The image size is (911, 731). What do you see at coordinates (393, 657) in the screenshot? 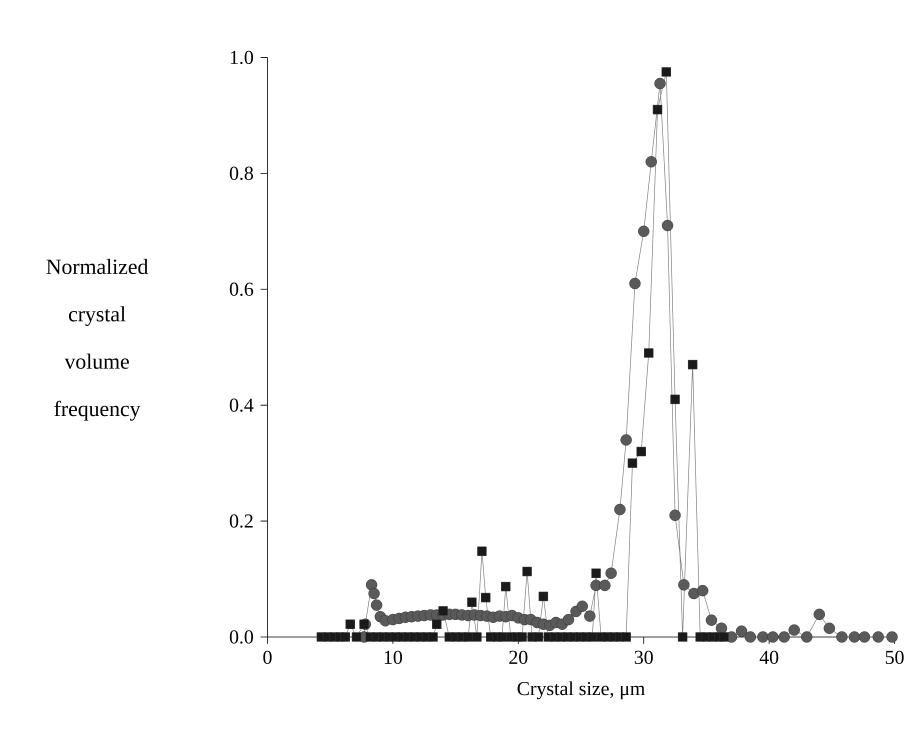
I see `x-tick-label: 10` at bounding box center [393, 657].